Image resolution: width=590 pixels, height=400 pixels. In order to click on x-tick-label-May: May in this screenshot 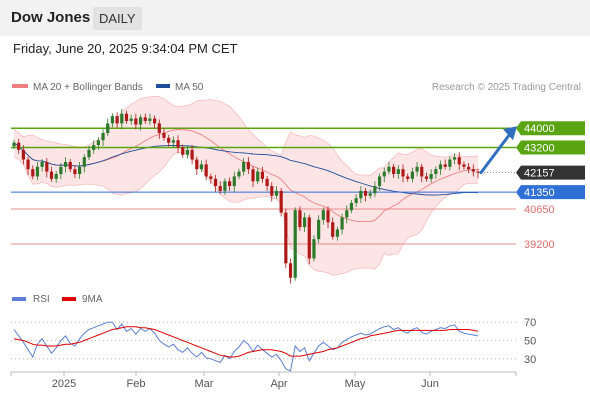, I will do `click(355, 384)`.